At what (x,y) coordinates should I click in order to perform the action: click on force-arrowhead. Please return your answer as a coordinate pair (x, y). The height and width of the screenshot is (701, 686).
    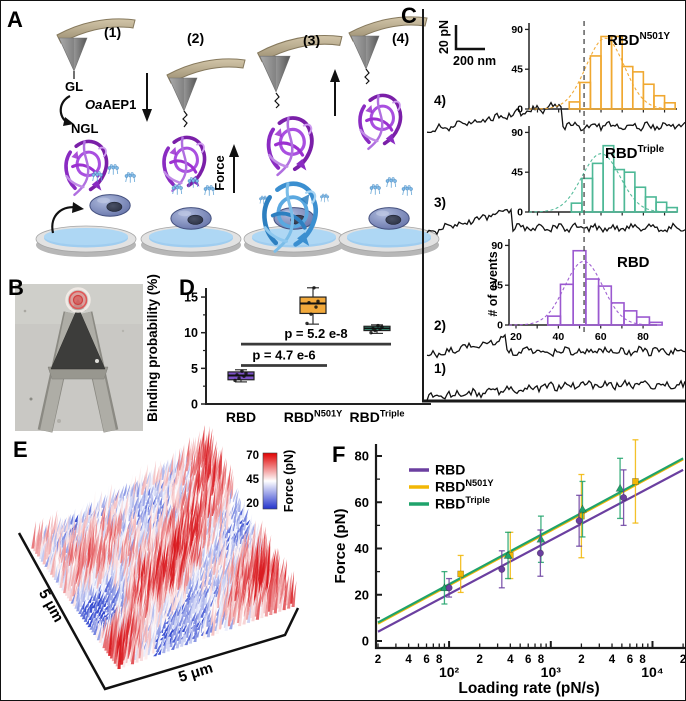
    Looking at the image, I should click on (234, 150).